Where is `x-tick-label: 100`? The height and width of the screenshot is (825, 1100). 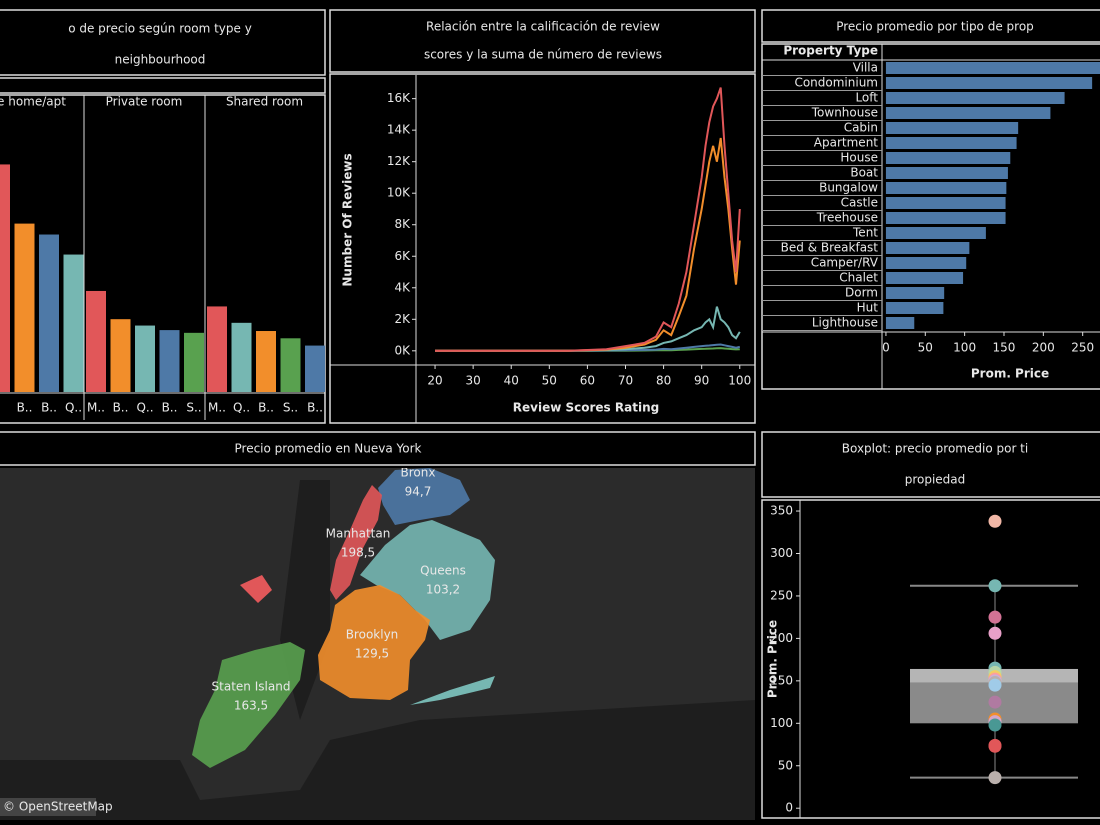
x-tick-label: 100 is located at coordinates (964, 348).